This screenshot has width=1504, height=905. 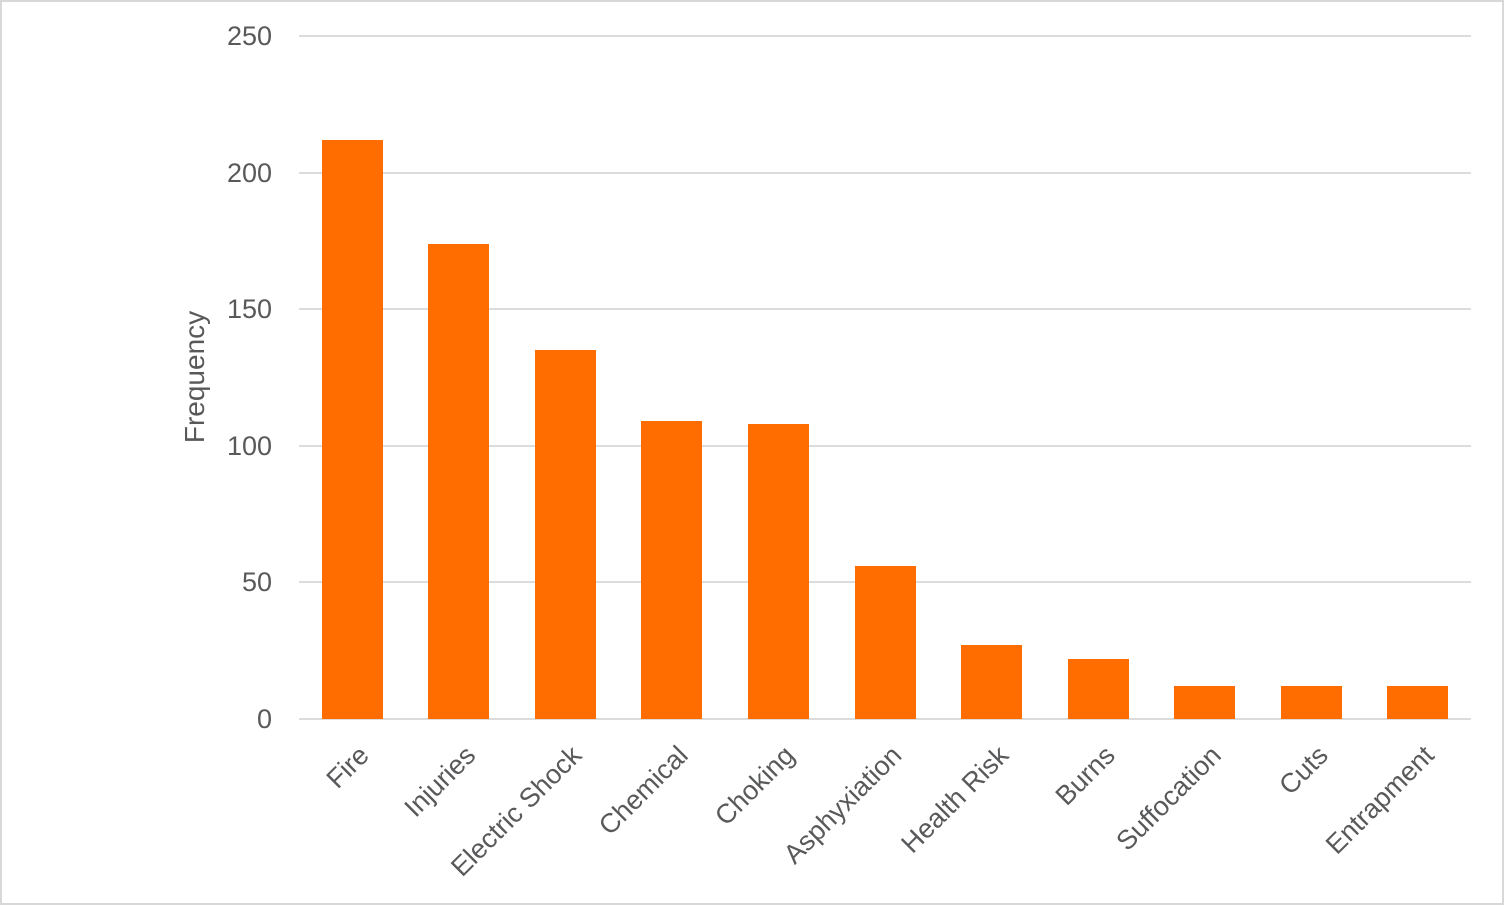 I want to click on y-tick-label-100: 100, so click(x=249, y=445).